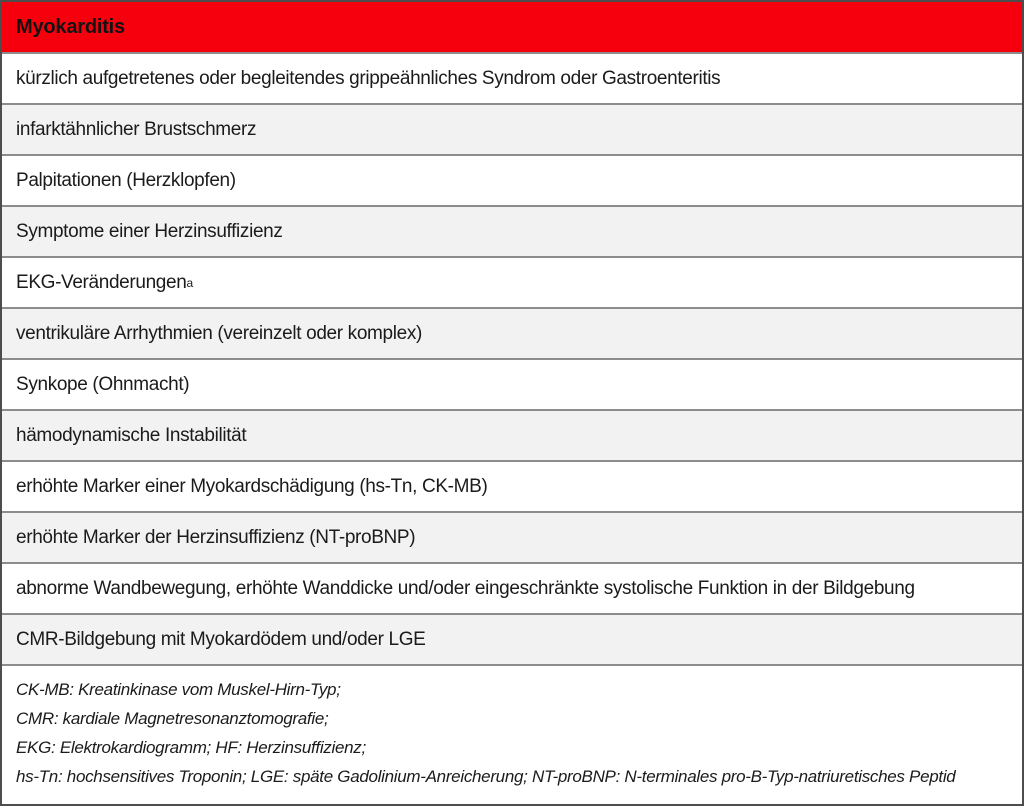 The width and height of the screenshot is (1024, 806). Describe the element at coordinates (131, 435) in the screenshot. I see `row-text: hämodynamische Instabilität` at that location.